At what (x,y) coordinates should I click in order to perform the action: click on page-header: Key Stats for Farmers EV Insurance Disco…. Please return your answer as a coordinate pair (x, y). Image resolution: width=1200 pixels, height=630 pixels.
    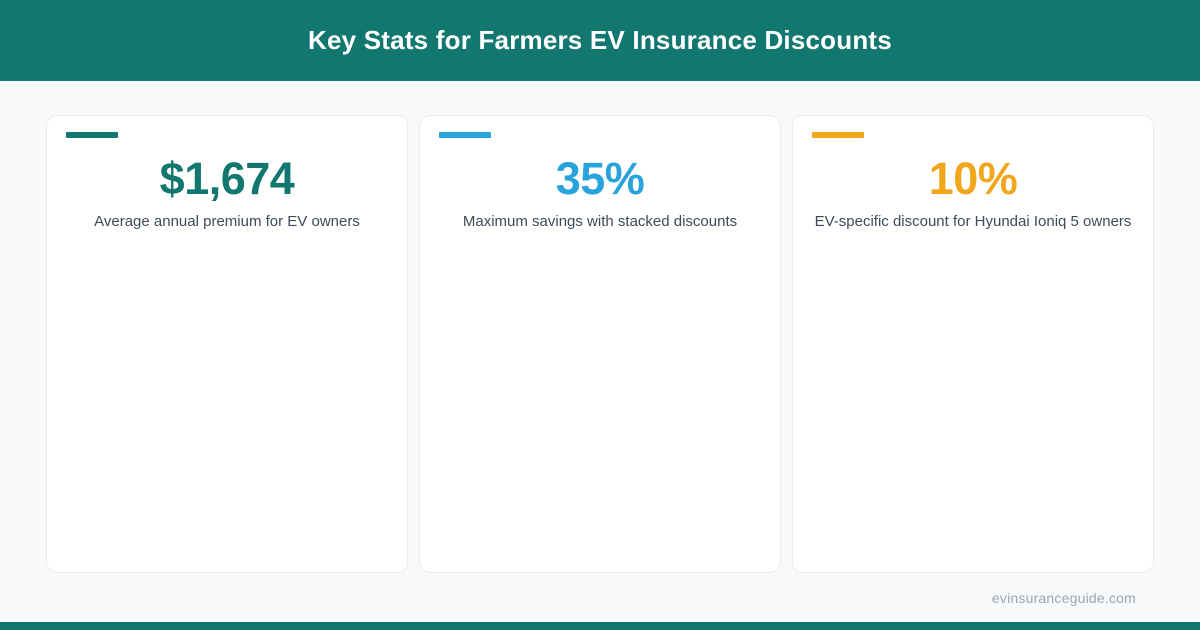
    Looking at the image, I should click on (600, 40).